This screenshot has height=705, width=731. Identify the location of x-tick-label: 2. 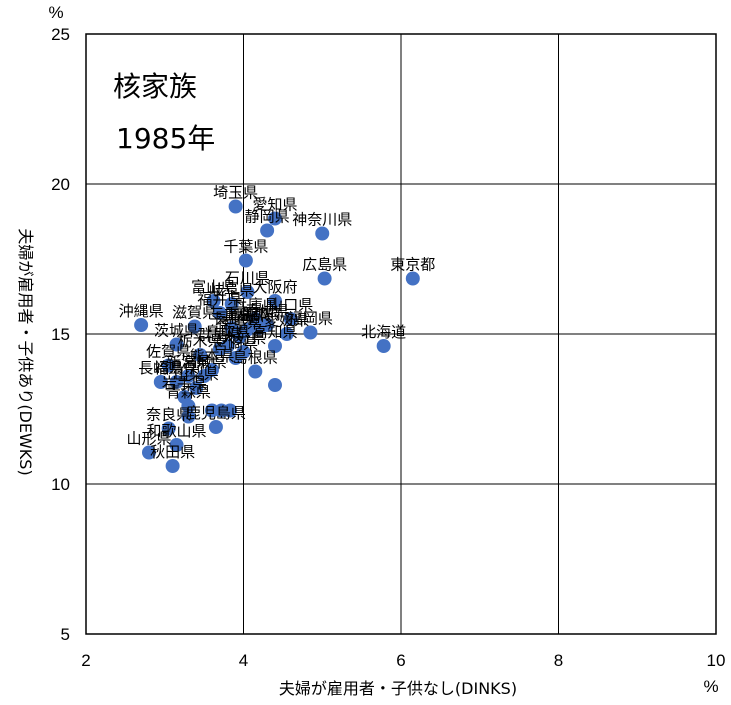
(85, 660).